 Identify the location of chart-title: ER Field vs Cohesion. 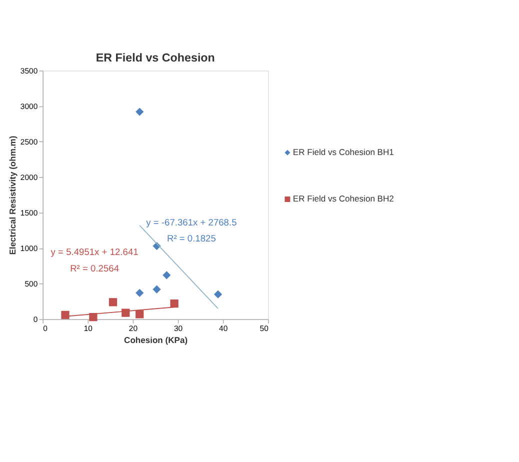
(155, 57).